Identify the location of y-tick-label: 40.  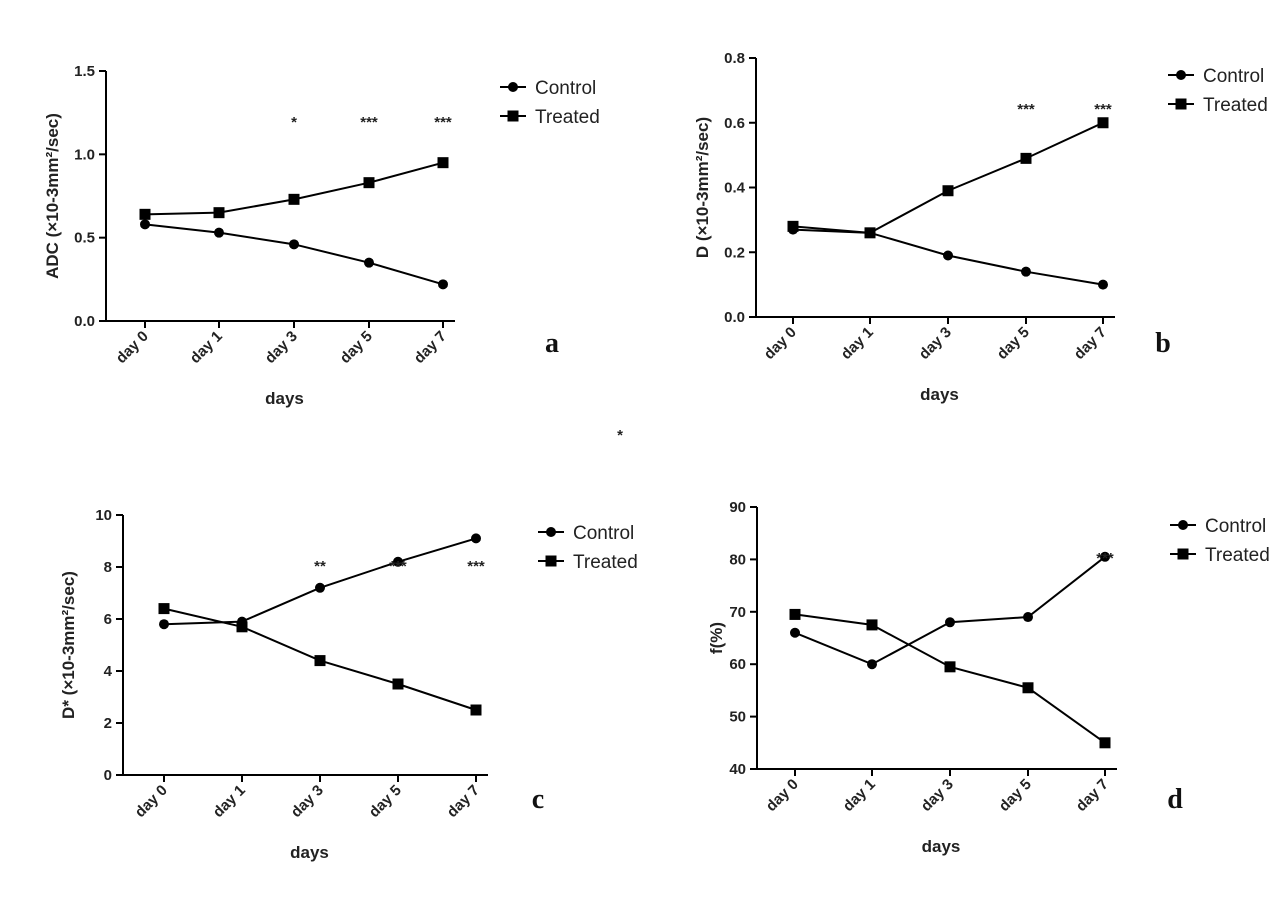
(737, 769).